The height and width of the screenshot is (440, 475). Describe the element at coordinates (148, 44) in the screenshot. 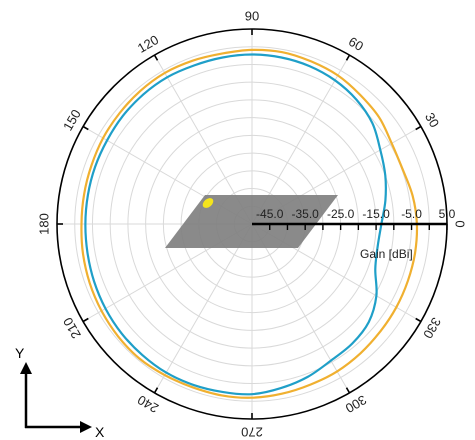

I see `angle-label-120: 120` at that location.